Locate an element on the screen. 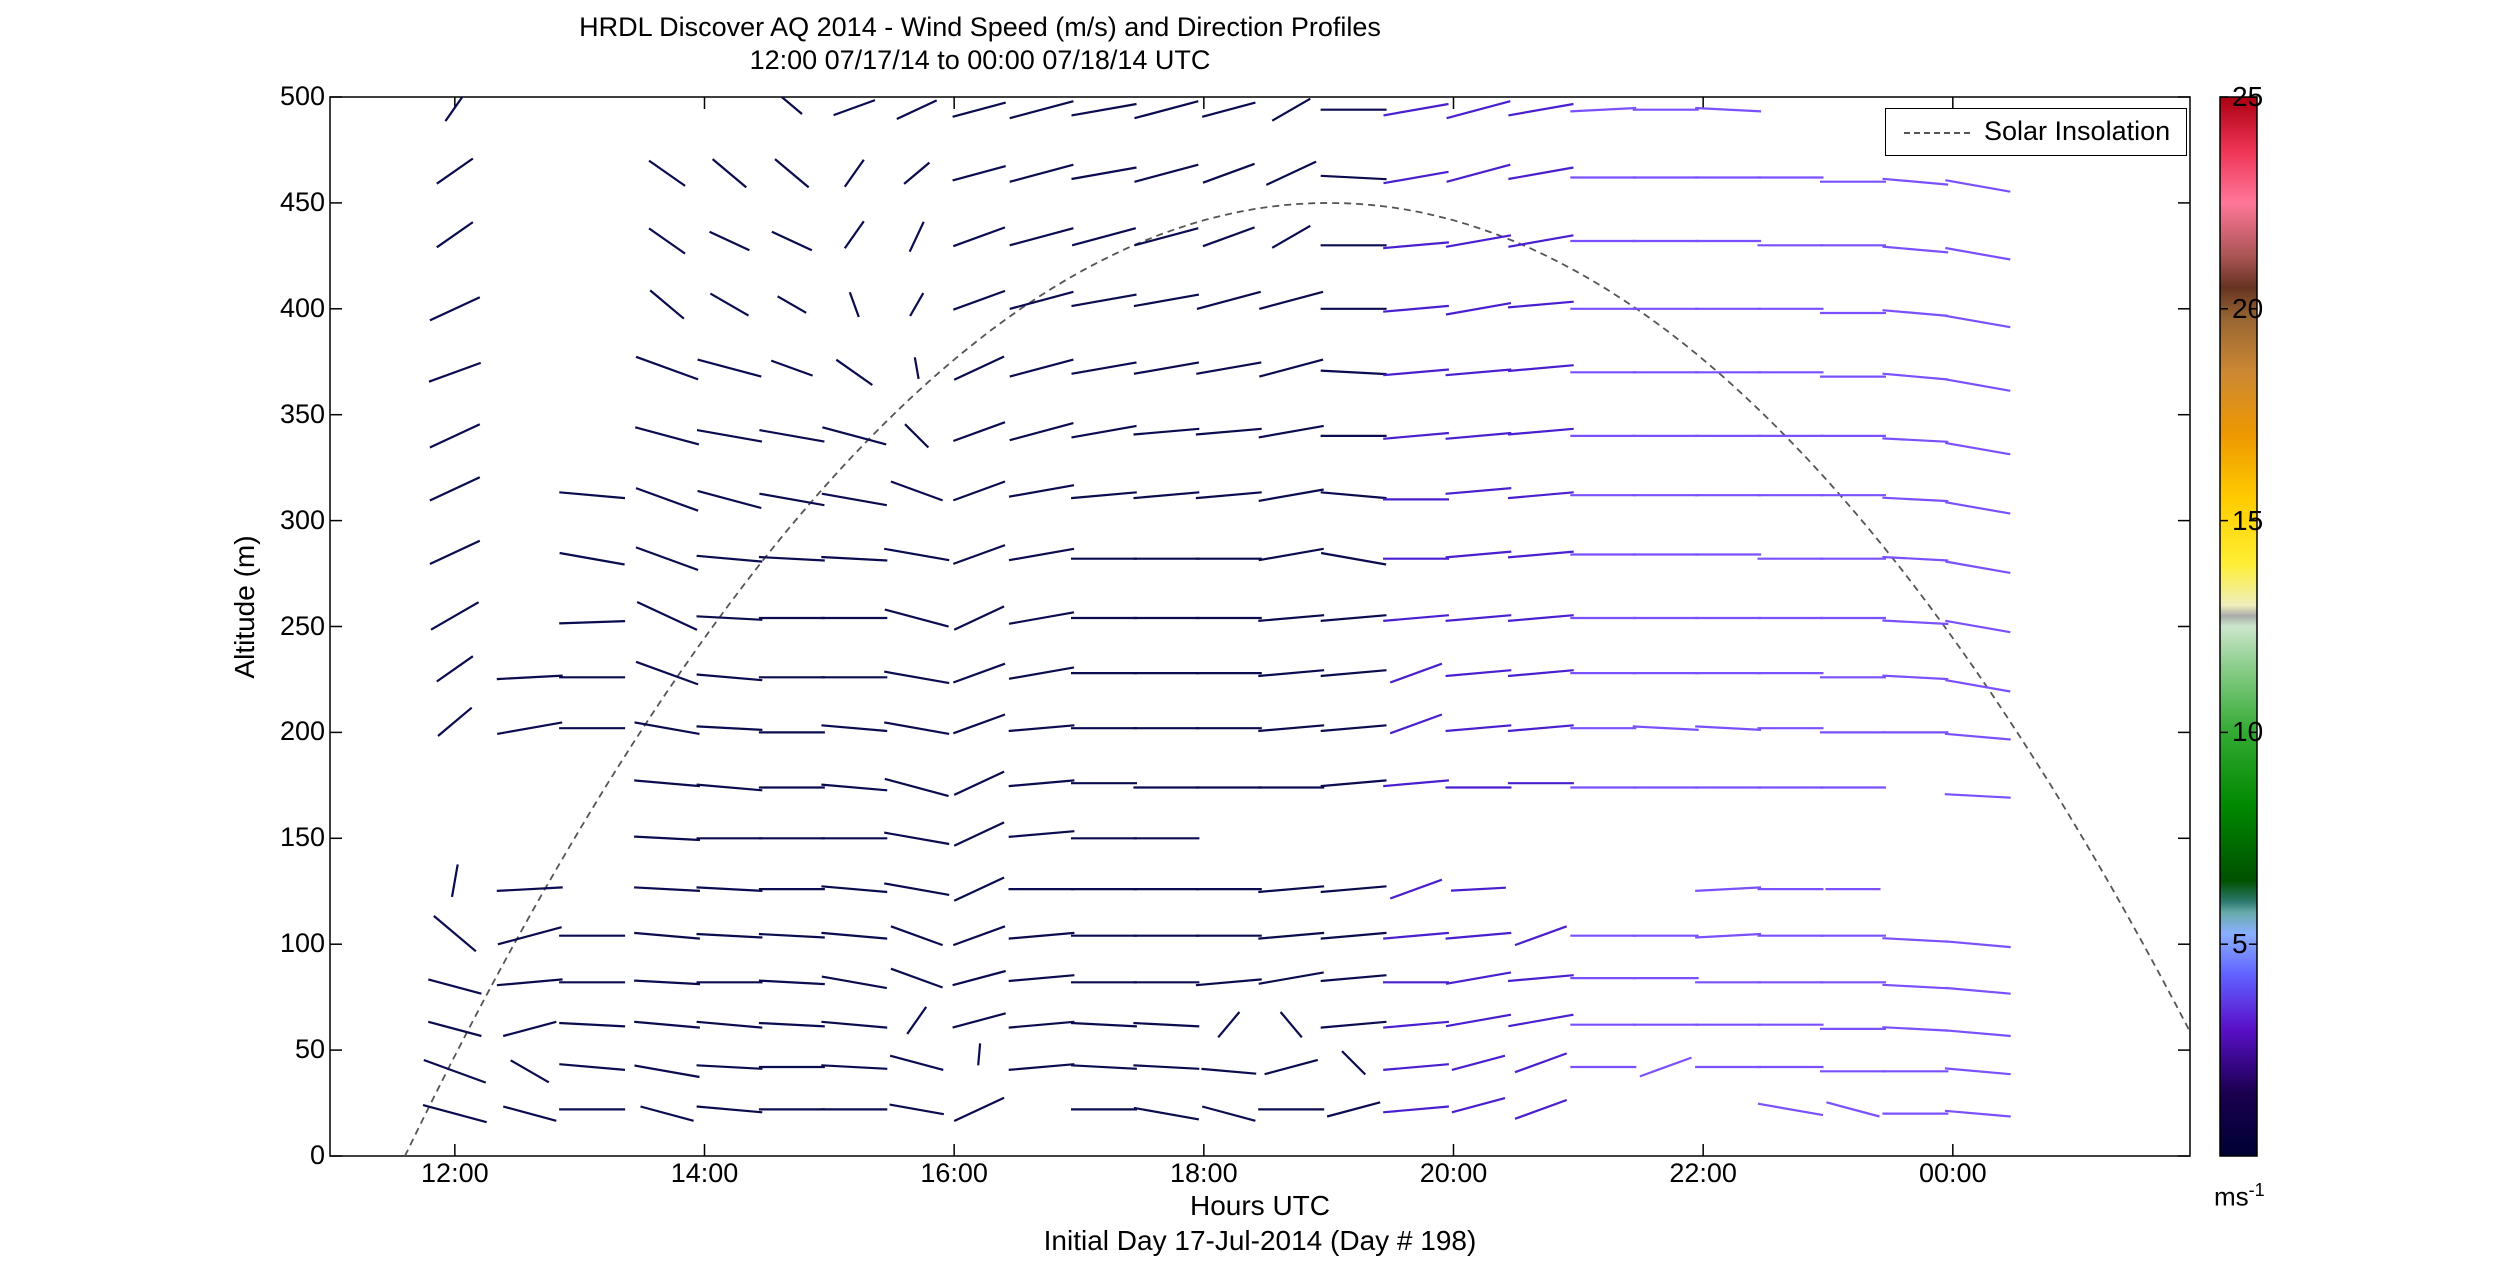 The height and width of the screenshot is (1282, 2515). y-tick-label: 500 is located at coordinates (302, 96).